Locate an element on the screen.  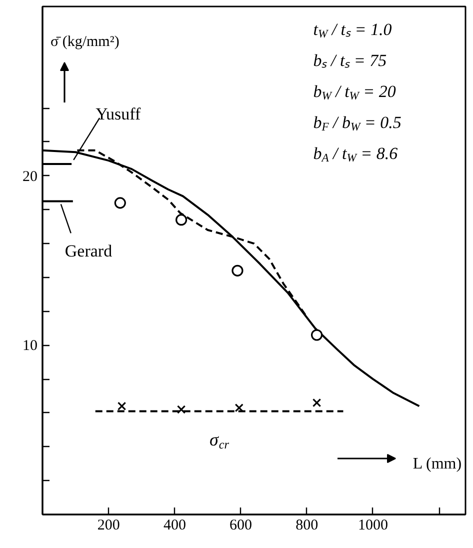
x-tick-label: 1000 is located at coordinates (373, 526).